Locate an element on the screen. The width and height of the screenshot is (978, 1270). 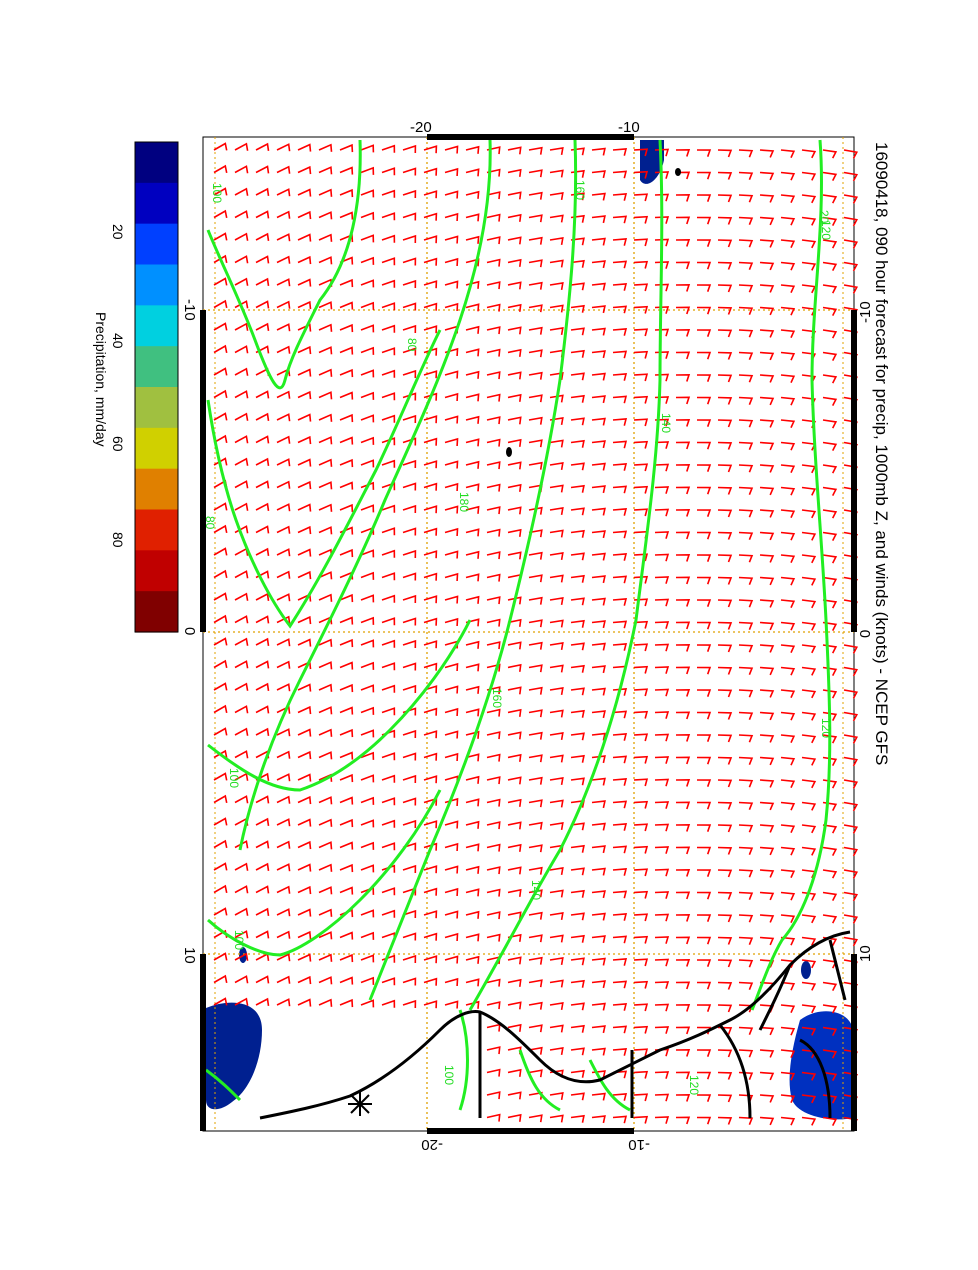
asterisk-marker-icon is located at coordinates (360, 1104).